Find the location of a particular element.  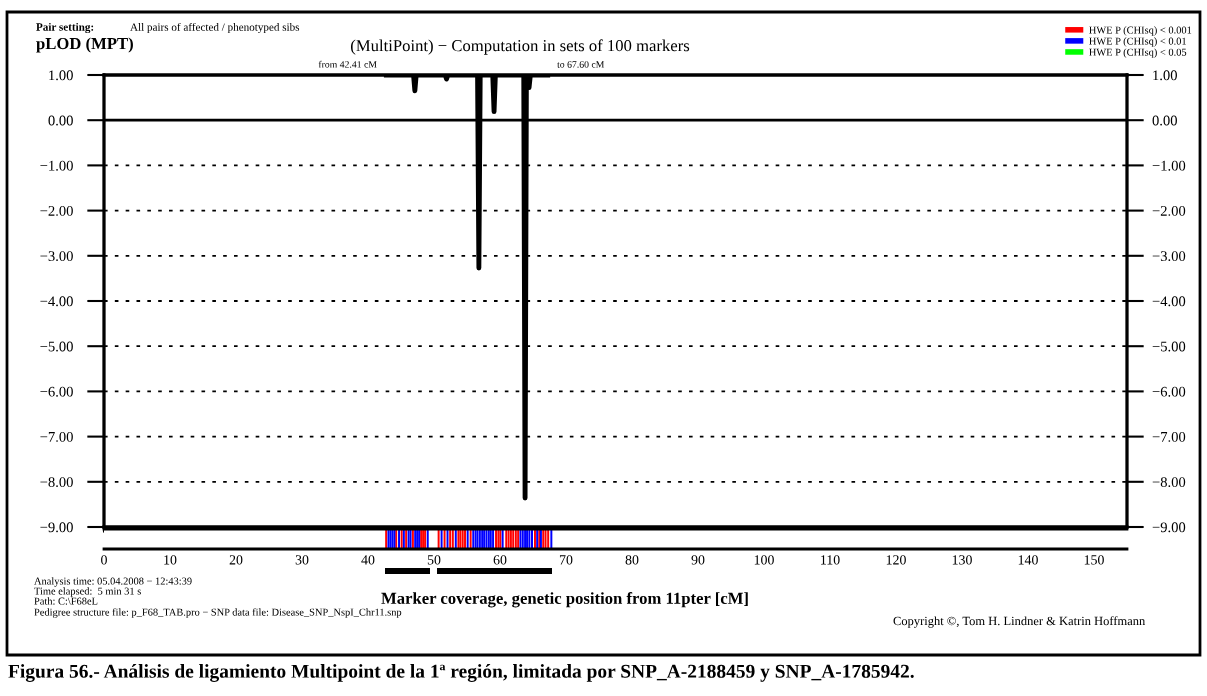

annotation: to 67.60 cM is located at coordinates (581, 64).